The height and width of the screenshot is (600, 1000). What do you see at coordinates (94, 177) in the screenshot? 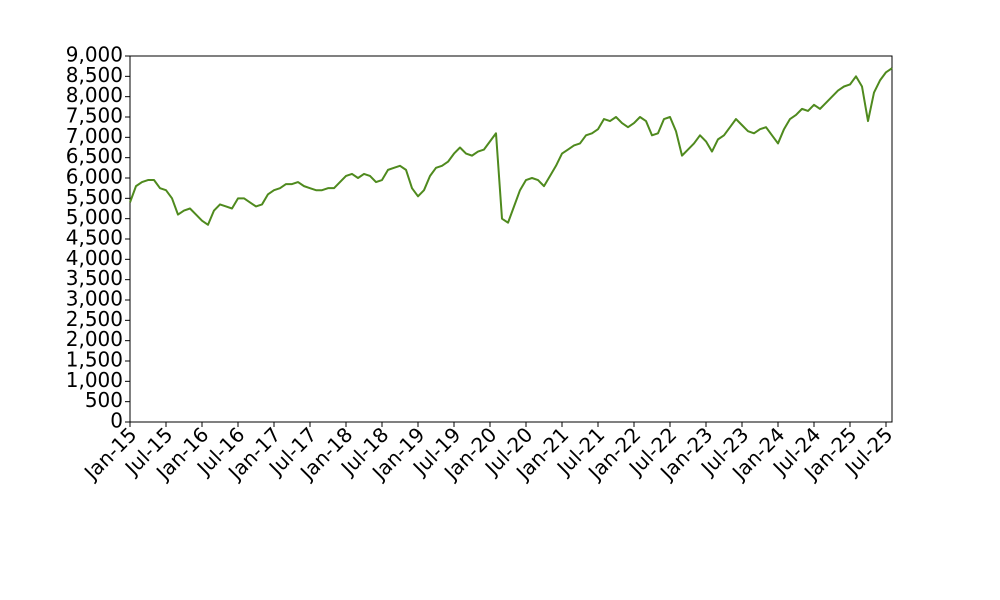
I see `y-tick-label: 6,000` at bounding box center [94, 177].